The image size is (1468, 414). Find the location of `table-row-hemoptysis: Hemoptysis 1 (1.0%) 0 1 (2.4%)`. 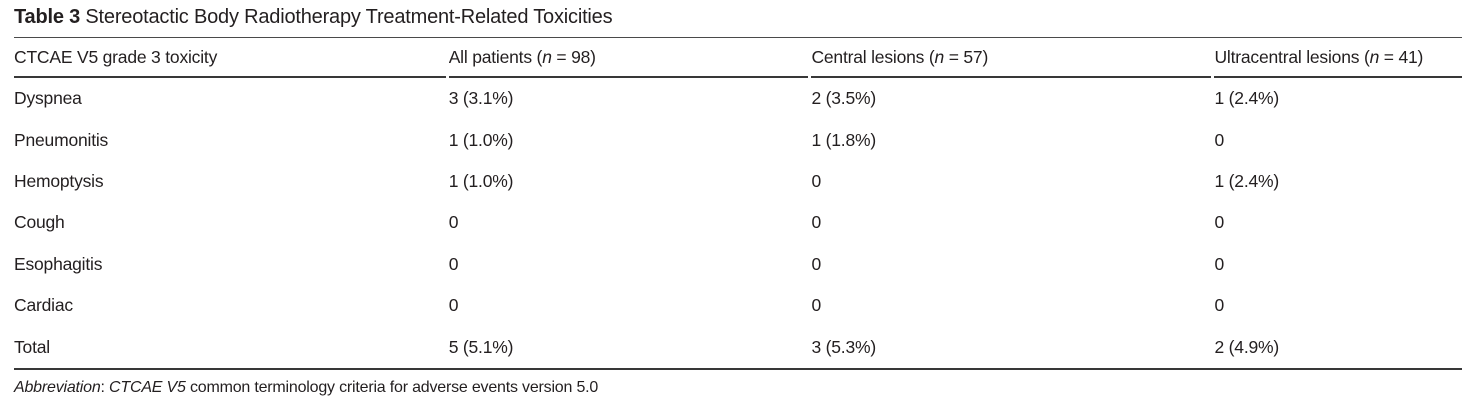

table-row-hemoptysis: Hemoptysis 1 (1.0%) 0 1 (2.4%) is located at coordinates (738, 181).